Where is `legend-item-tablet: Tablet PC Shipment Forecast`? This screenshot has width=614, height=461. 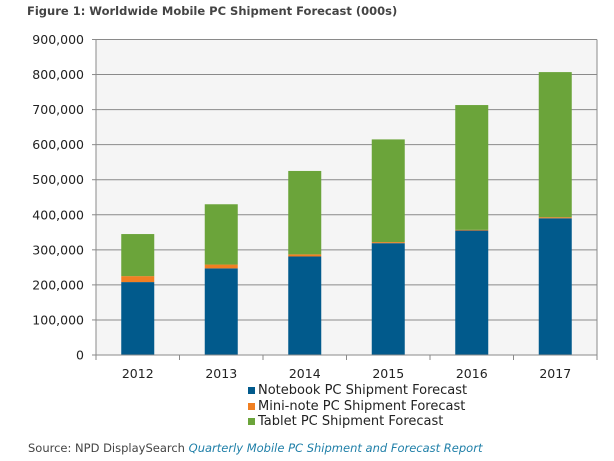
legend-item-tablet: Tablet PC Shipment Forecast is located at coordinates (357, 422).